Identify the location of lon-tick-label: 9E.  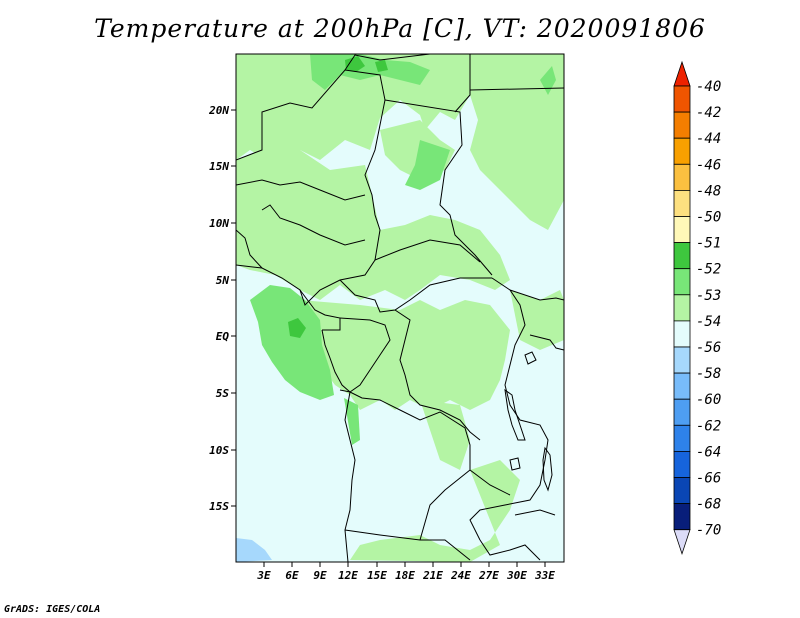
(320, 575).